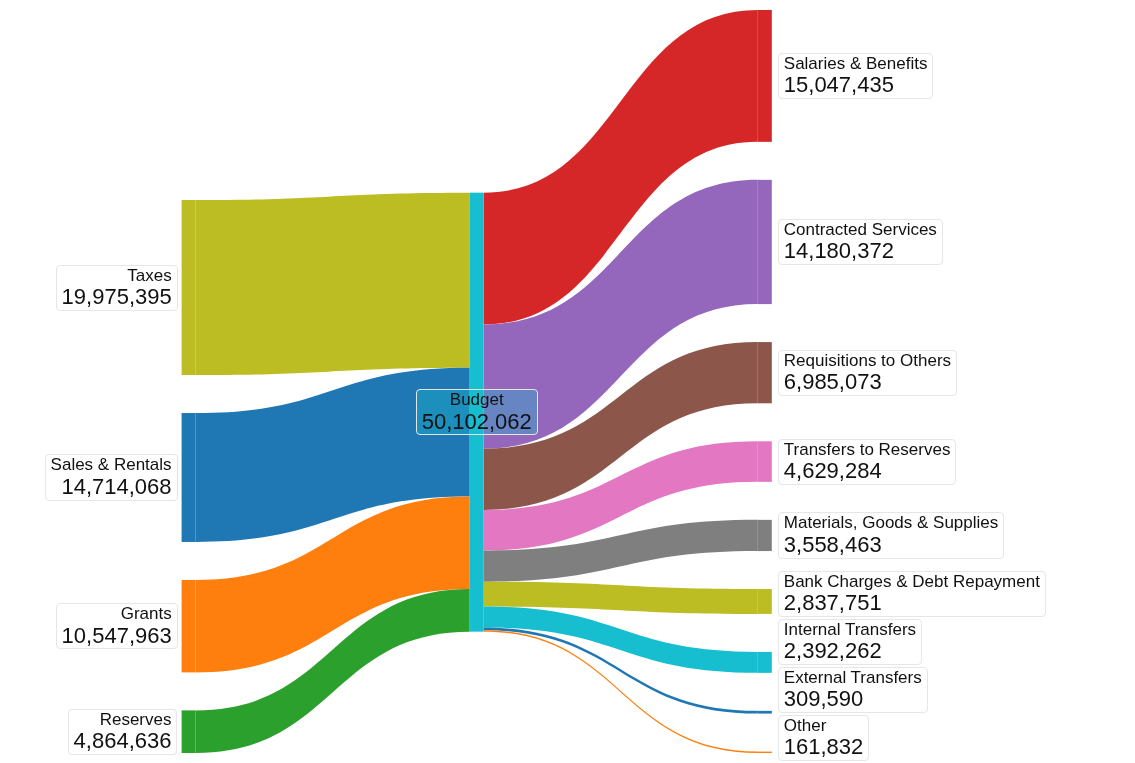 This screenshot has width=1135, height=763. Describe the element at coordinates (852, 678) in the screenshot. I see `category-label: External Transfers` at that location.